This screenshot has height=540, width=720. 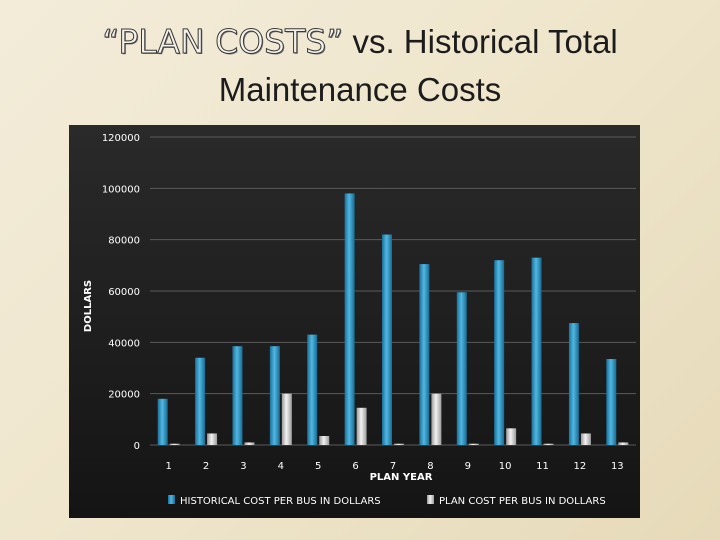 What do you see at coordinates (281, 466) in the screenshot?
I see `x-tick-label: 4` at bounding box center [281, 466].